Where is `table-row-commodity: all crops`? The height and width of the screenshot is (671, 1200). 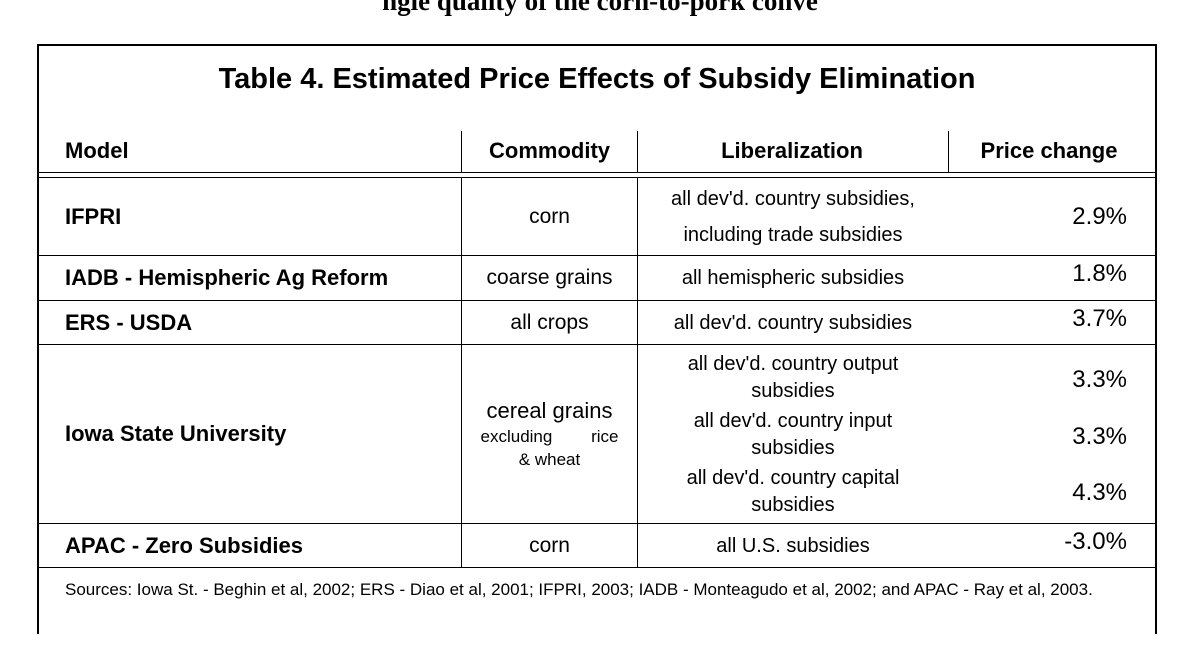
table-row-commodity: all crops is located at coordinates (549, 322).